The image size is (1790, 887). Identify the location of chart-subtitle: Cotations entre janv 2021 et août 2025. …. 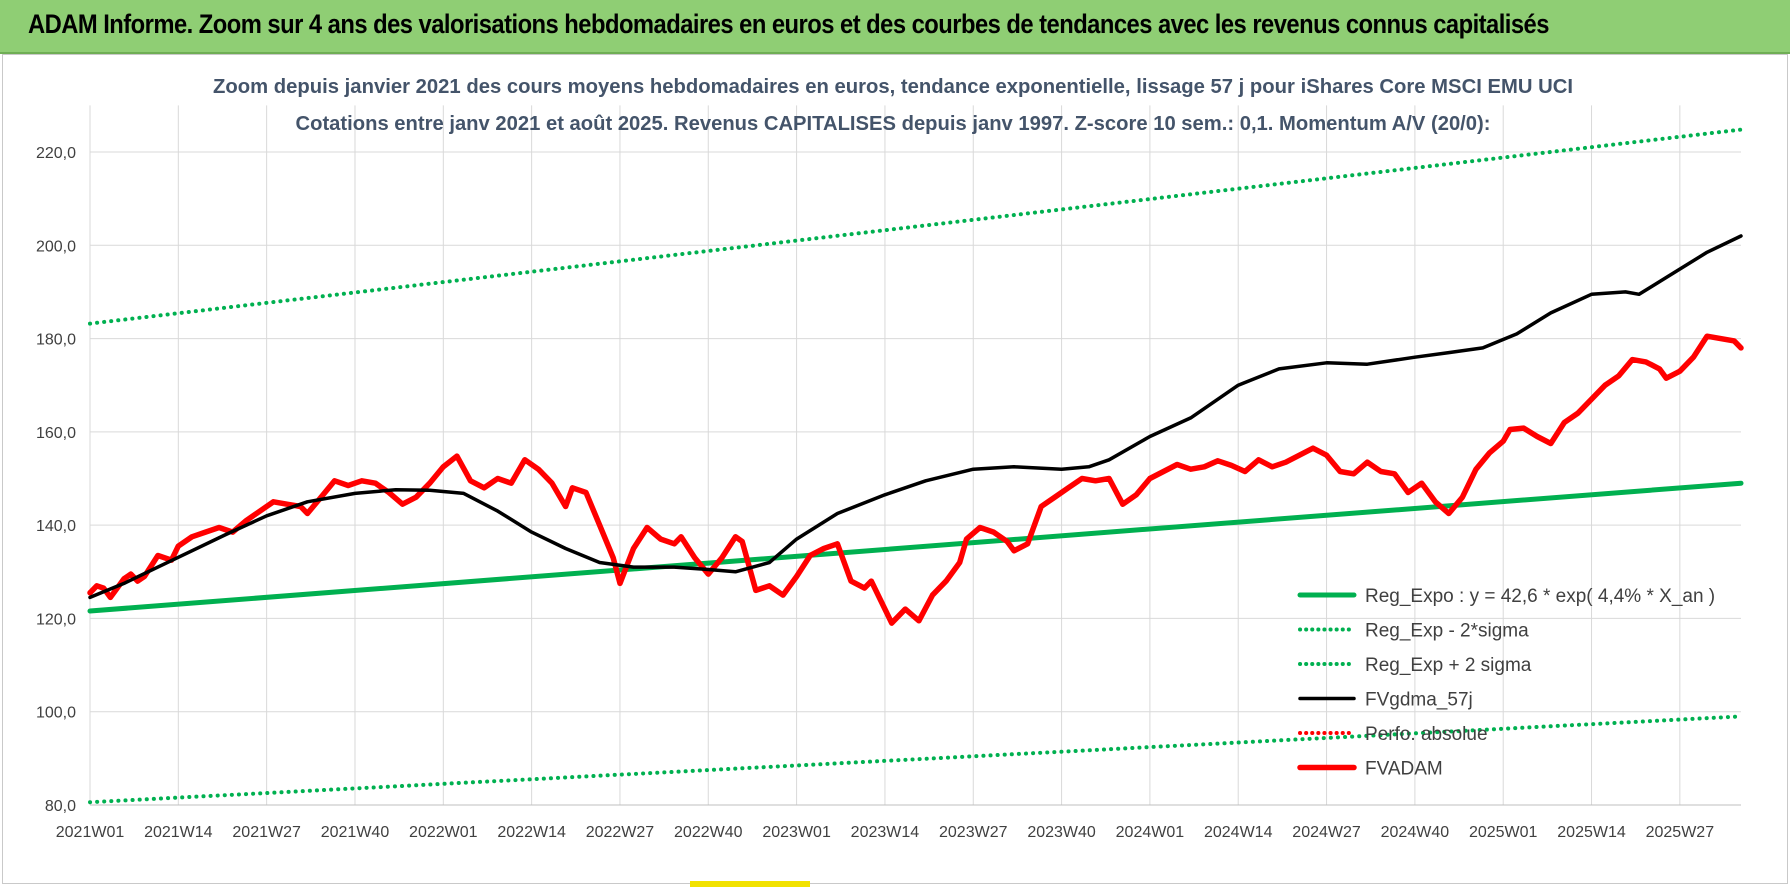
(893, 124).